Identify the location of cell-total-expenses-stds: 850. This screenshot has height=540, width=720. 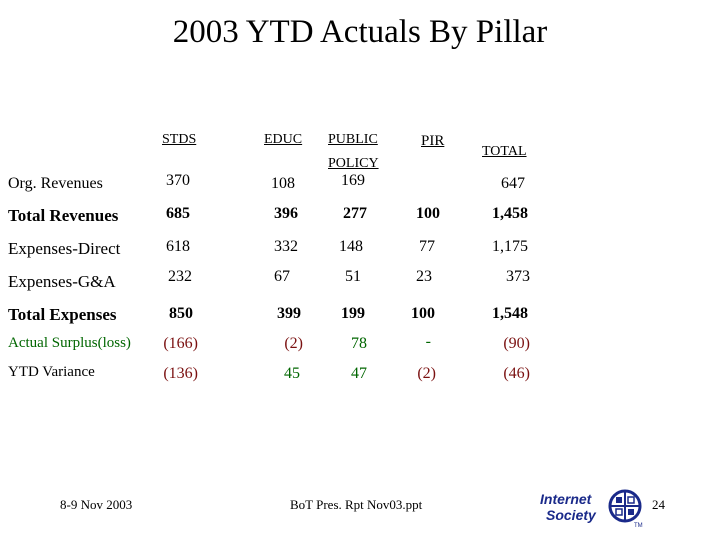
(181, 313).